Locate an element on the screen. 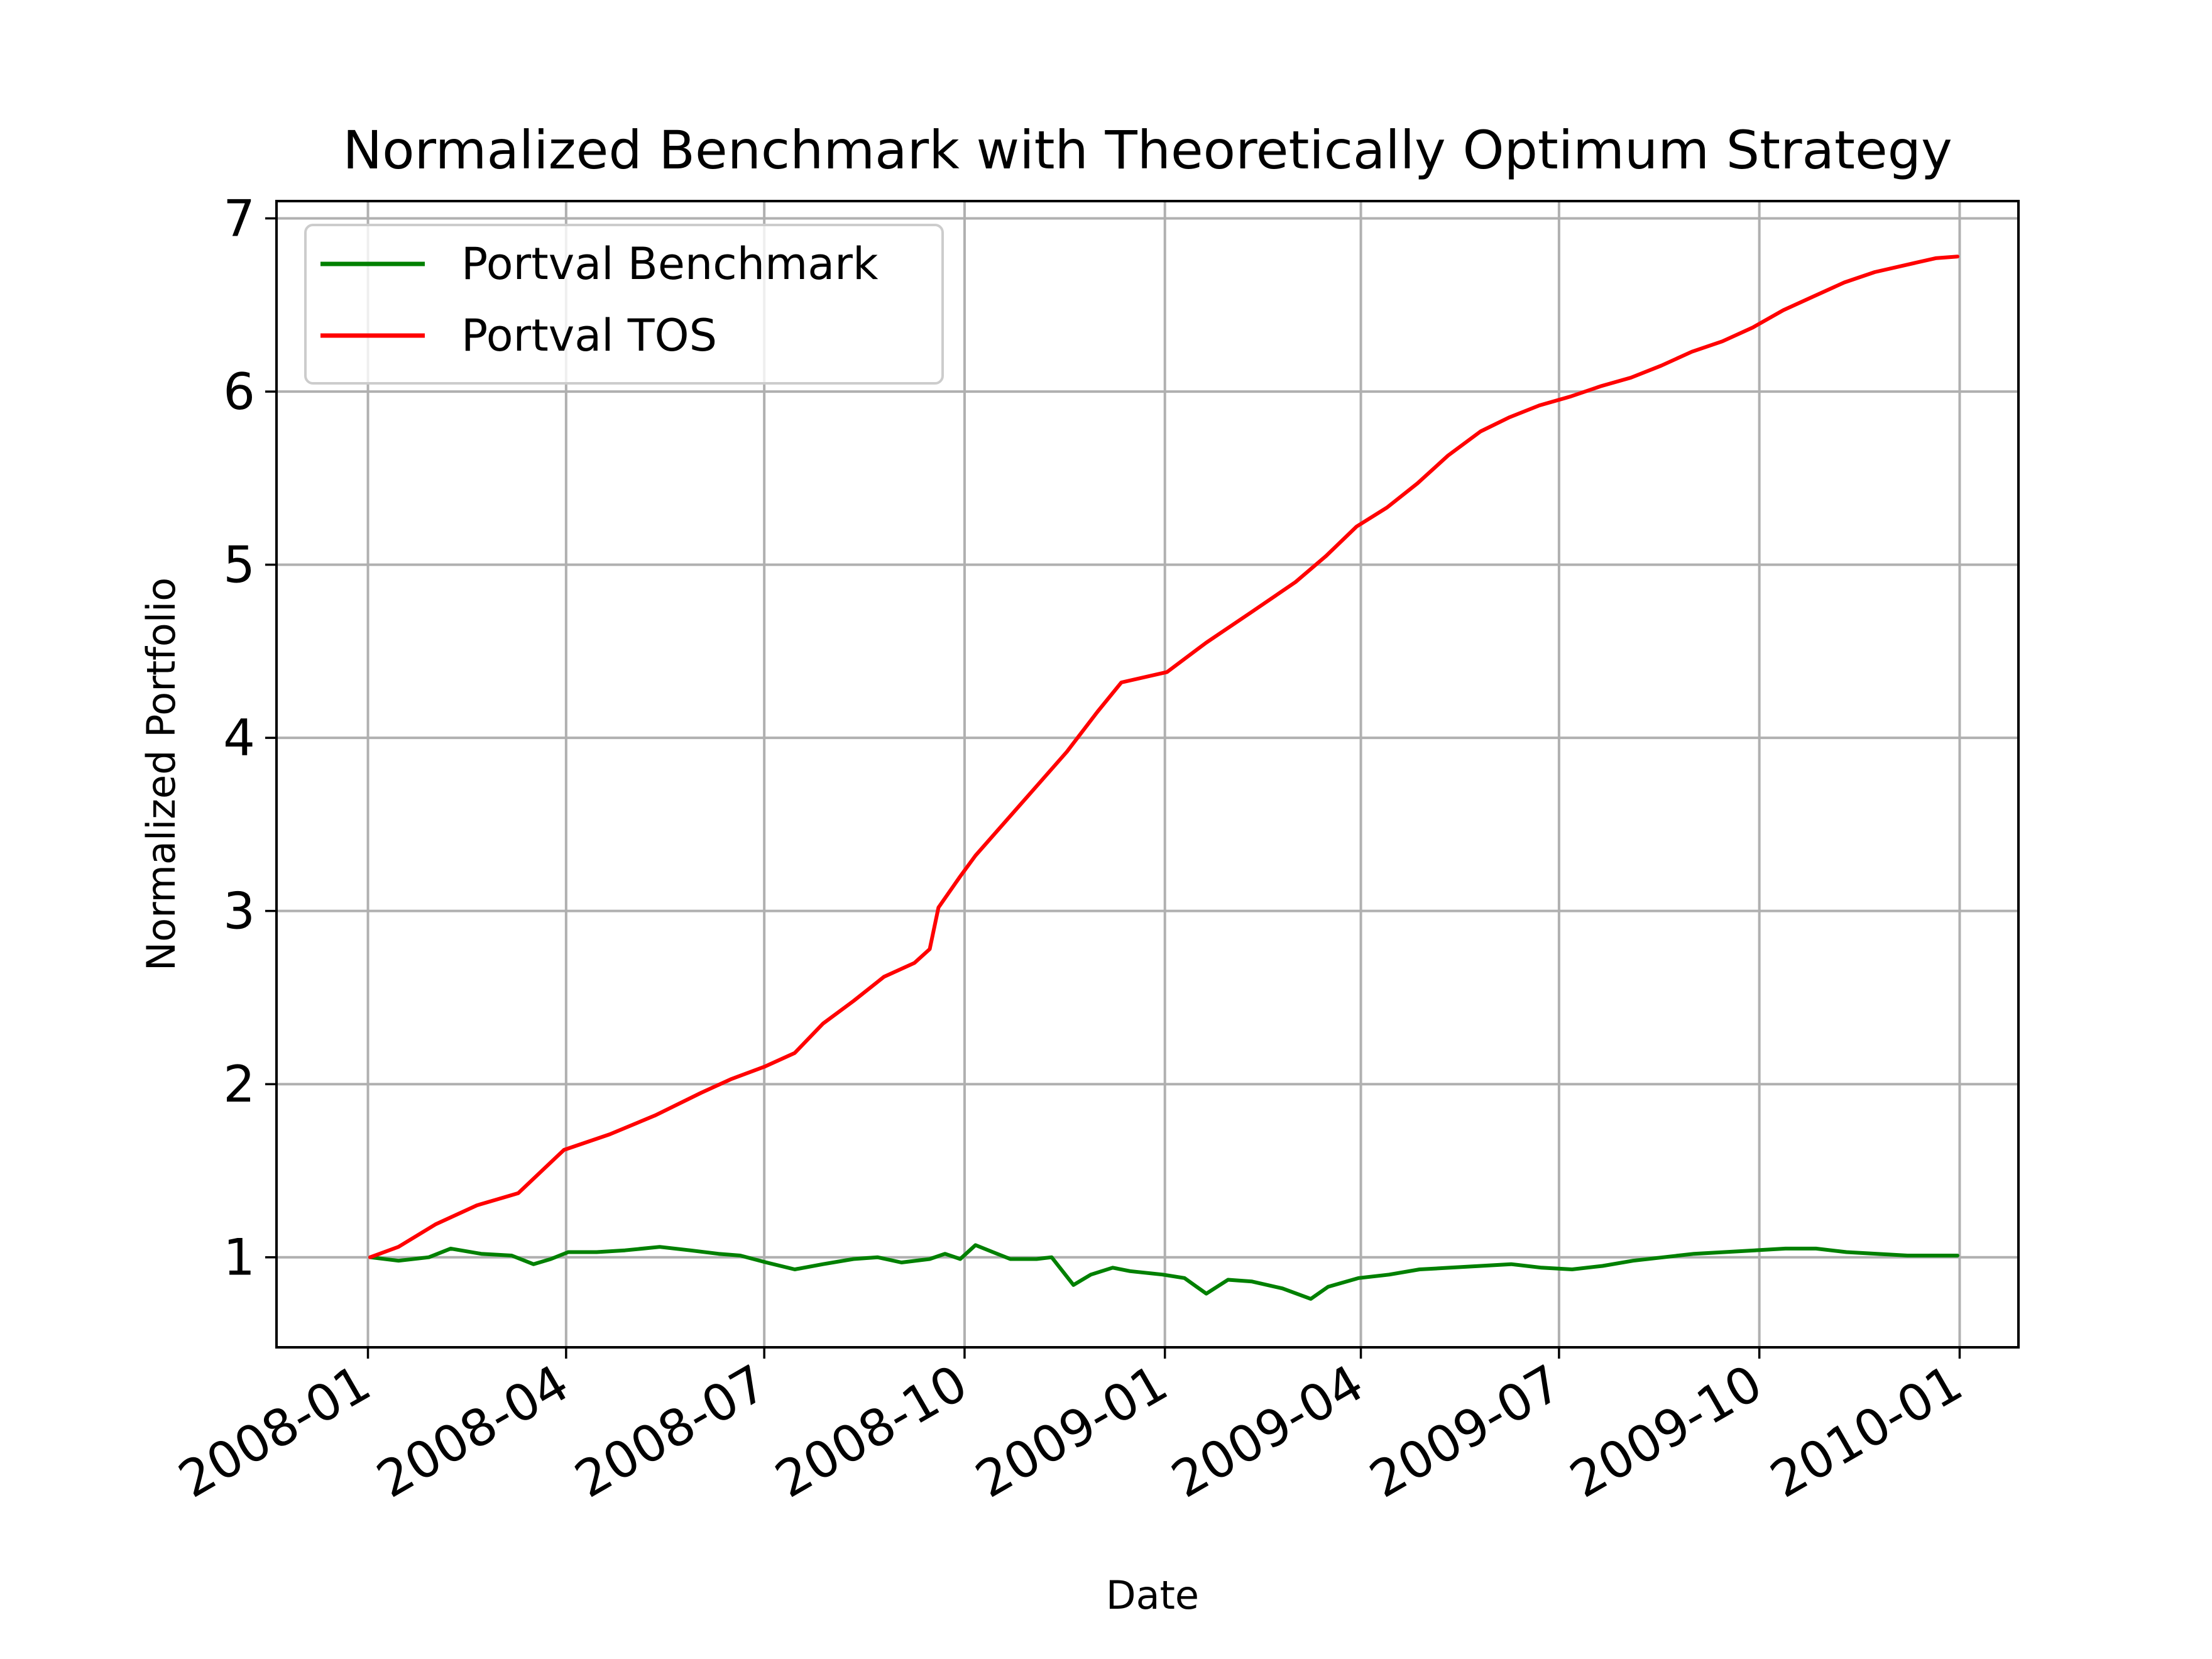 The height and width of the screenshot is (1659, 2212). legend: Portval Benchmark Portval TOS is located at coordinates (624, 304).